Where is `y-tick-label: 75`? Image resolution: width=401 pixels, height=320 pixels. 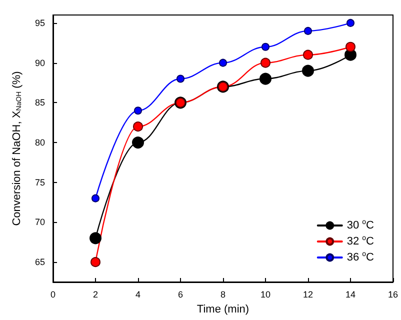 y-tick-label: 75 is located at coordinates (39, 182).